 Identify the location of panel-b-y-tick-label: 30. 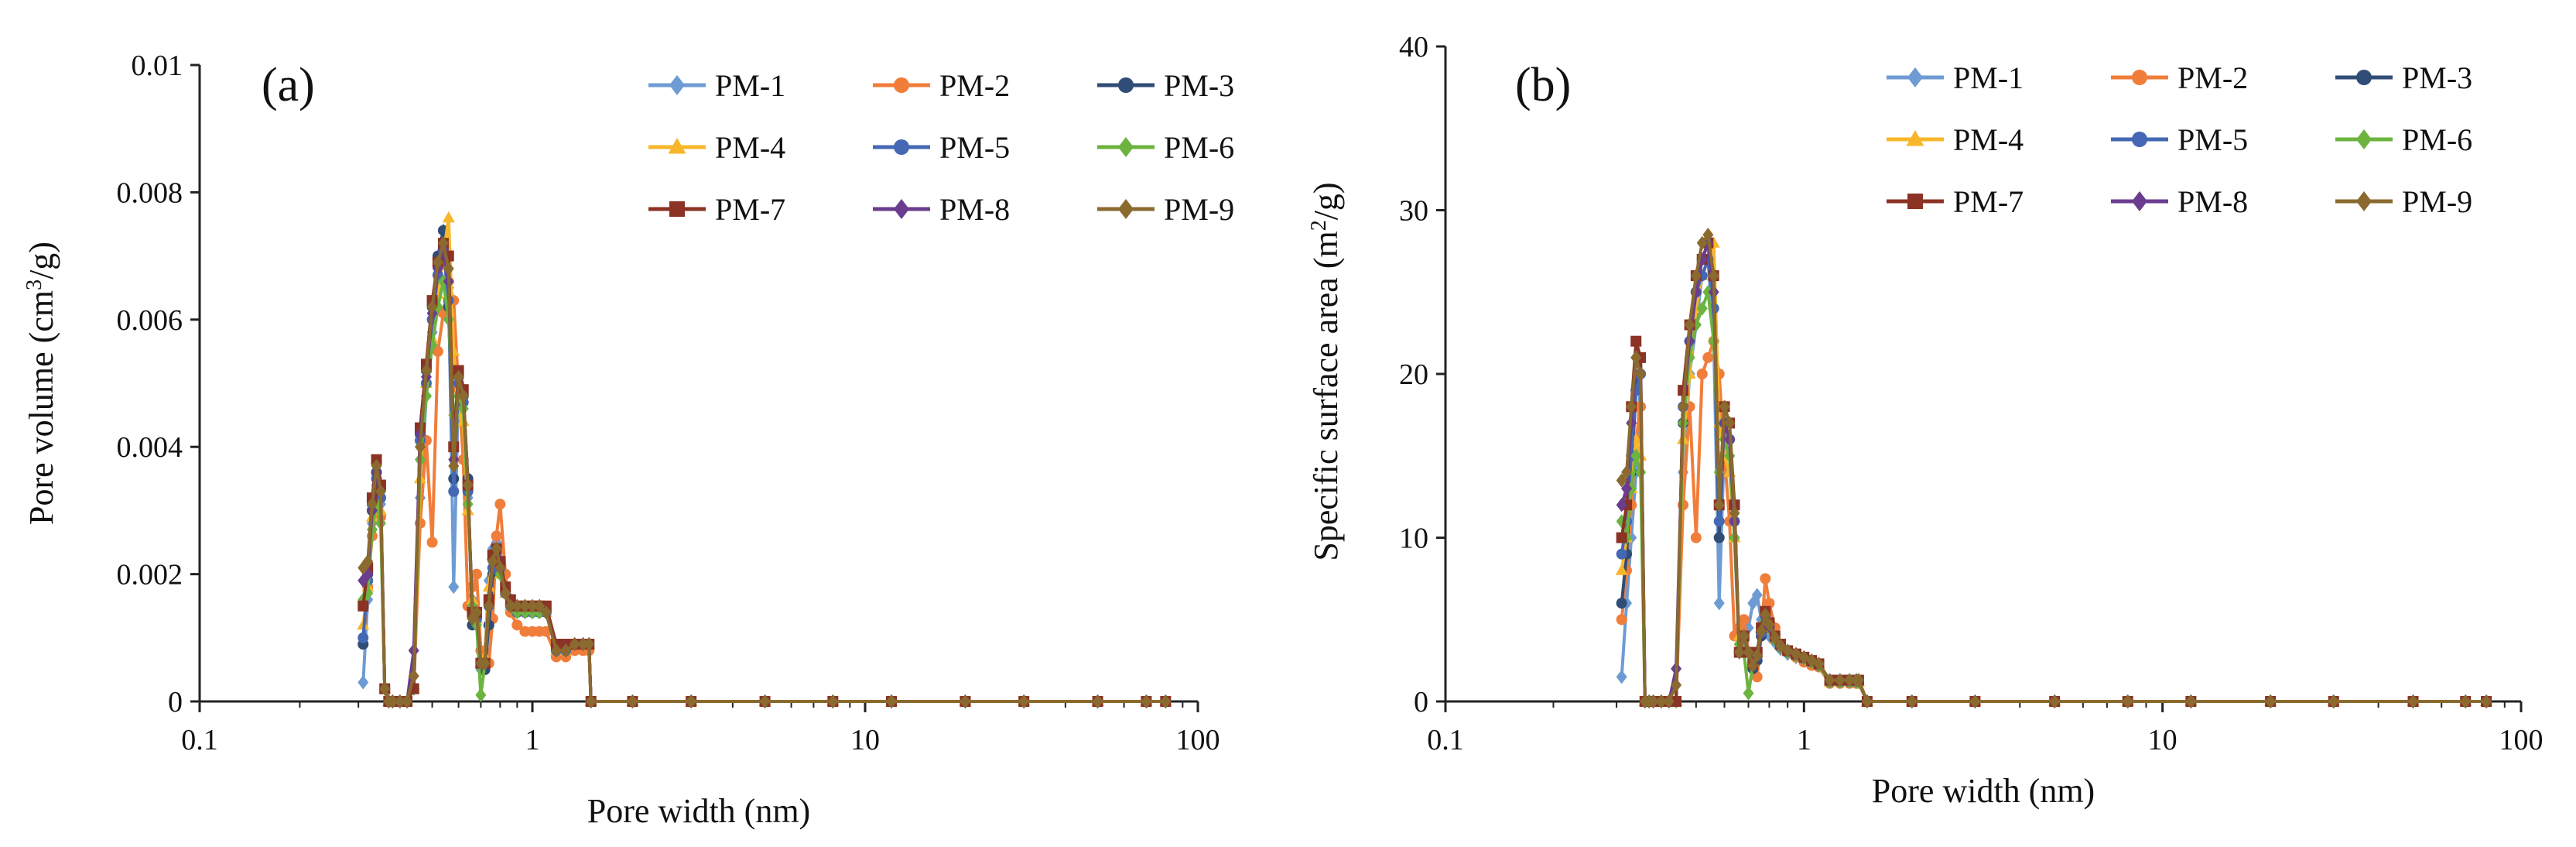
(1414, 212).